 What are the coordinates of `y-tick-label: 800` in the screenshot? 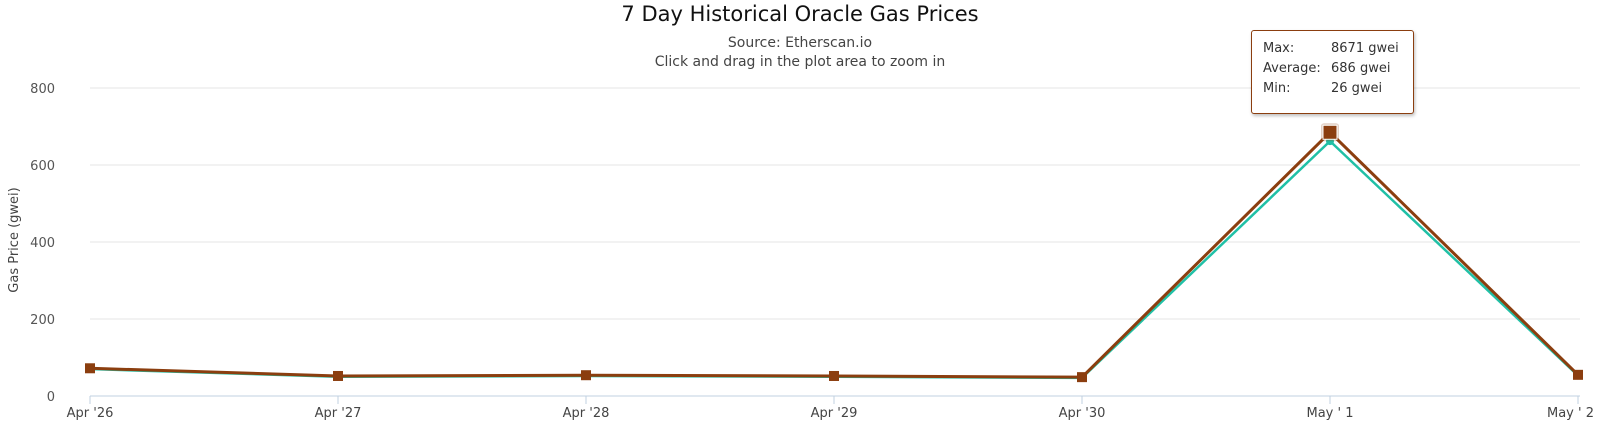 It's located at (42, 89).